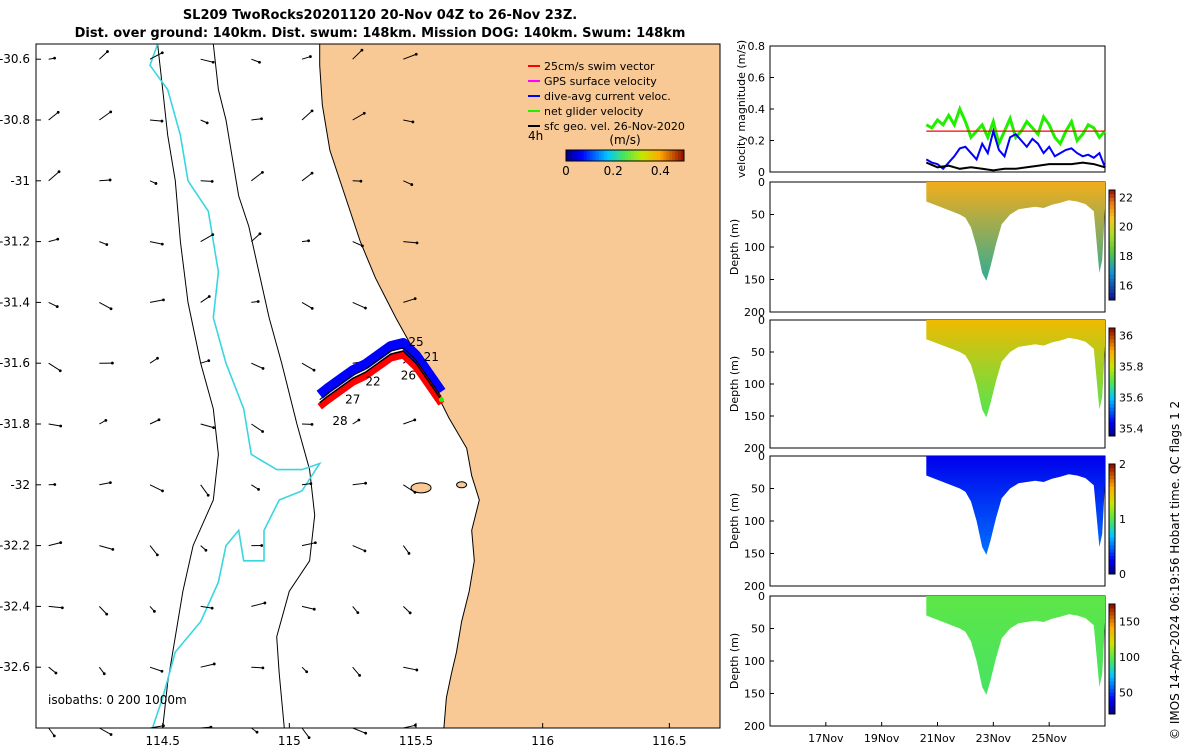 This screenshot has width=1200, height=750. I want to click on velocity-panel-frame, so click(937, 109).